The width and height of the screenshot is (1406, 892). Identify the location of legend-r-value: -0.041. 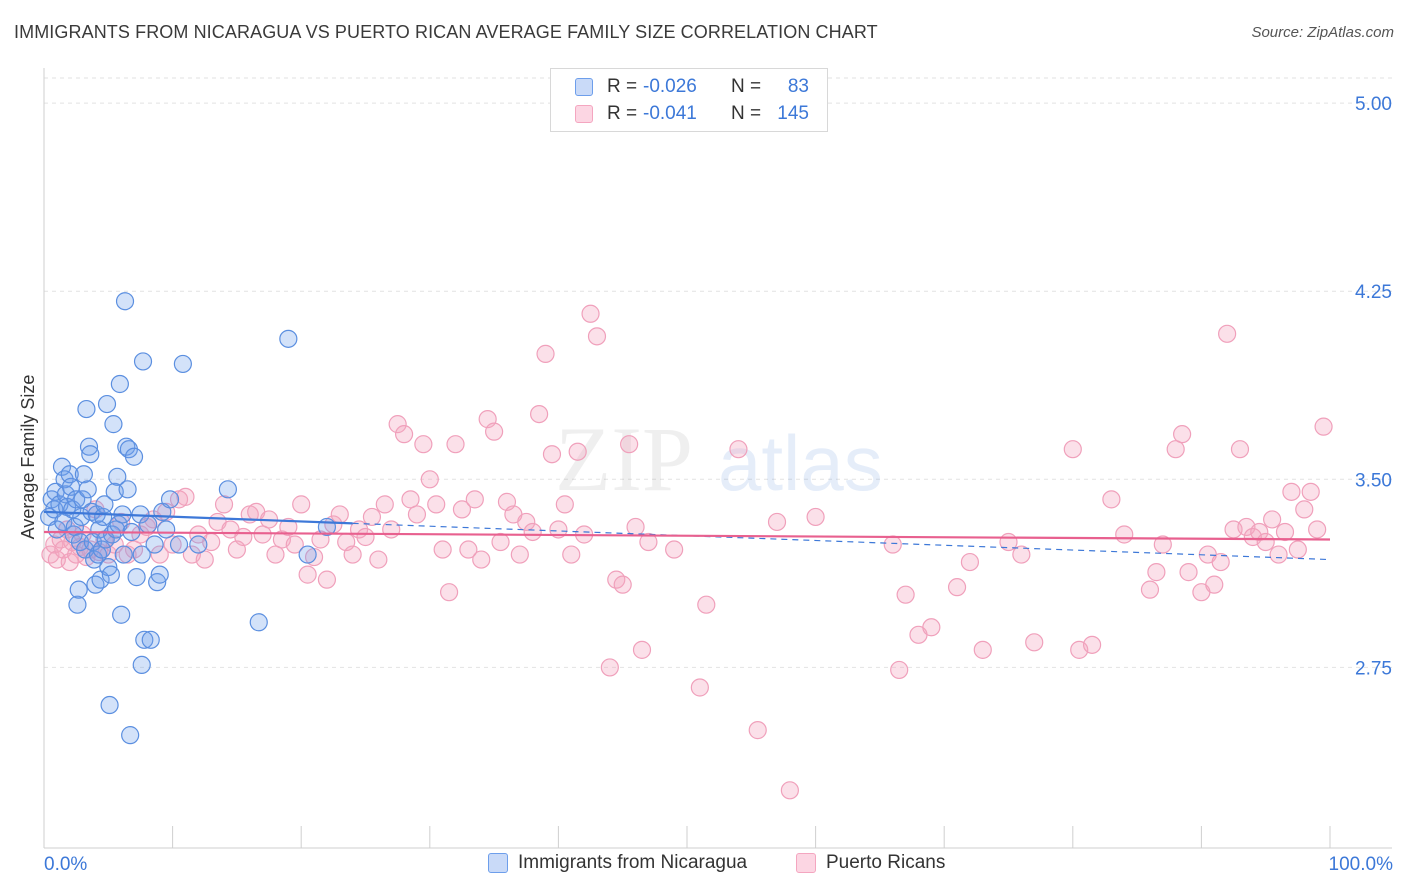
(670, 113).